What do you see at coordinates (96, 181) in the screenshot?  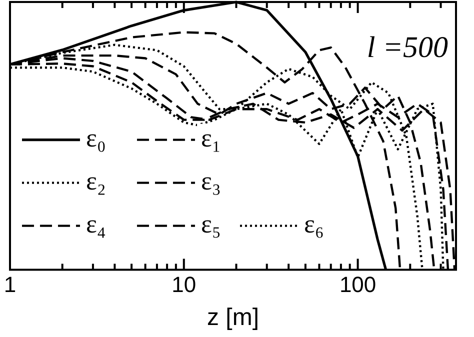 I see `legend-label: ε₂` at bounding box center [96, 181].